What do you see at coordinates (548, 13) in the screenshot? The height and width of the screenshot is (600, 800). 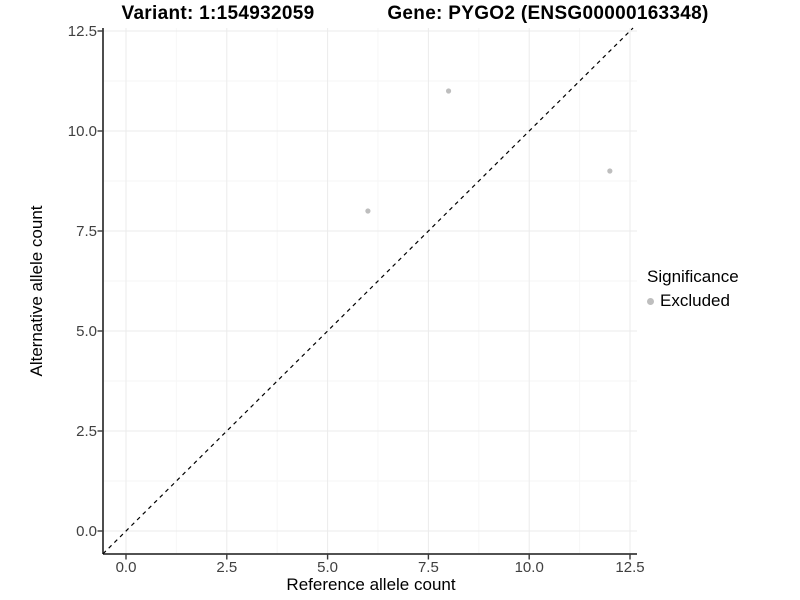 I see `gene-title: Gene: PYGO2 (ENSG00000163348)` at bounding box center [548, 13].